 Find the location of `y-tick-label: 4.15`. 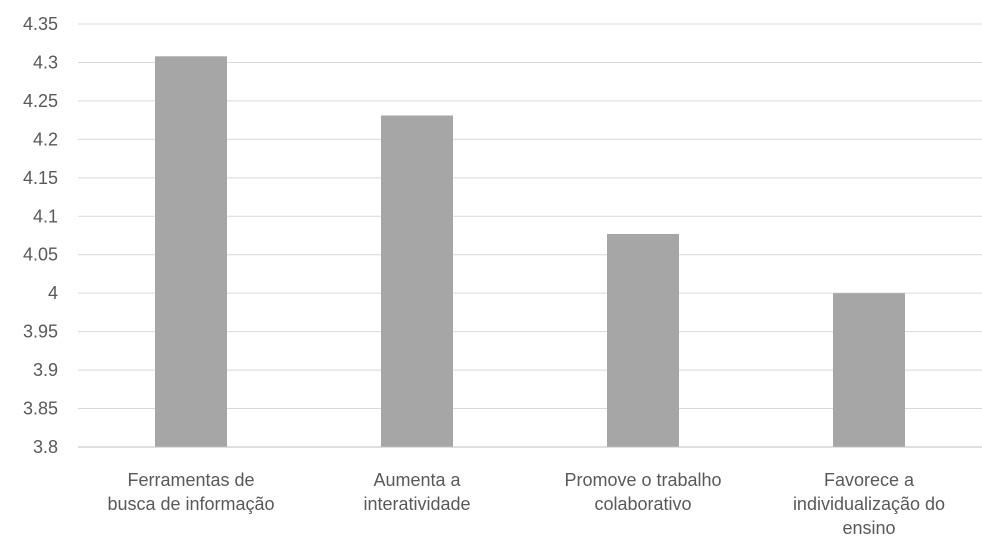

y-tick-label: 4.15 is located at coordinates (40, 178).